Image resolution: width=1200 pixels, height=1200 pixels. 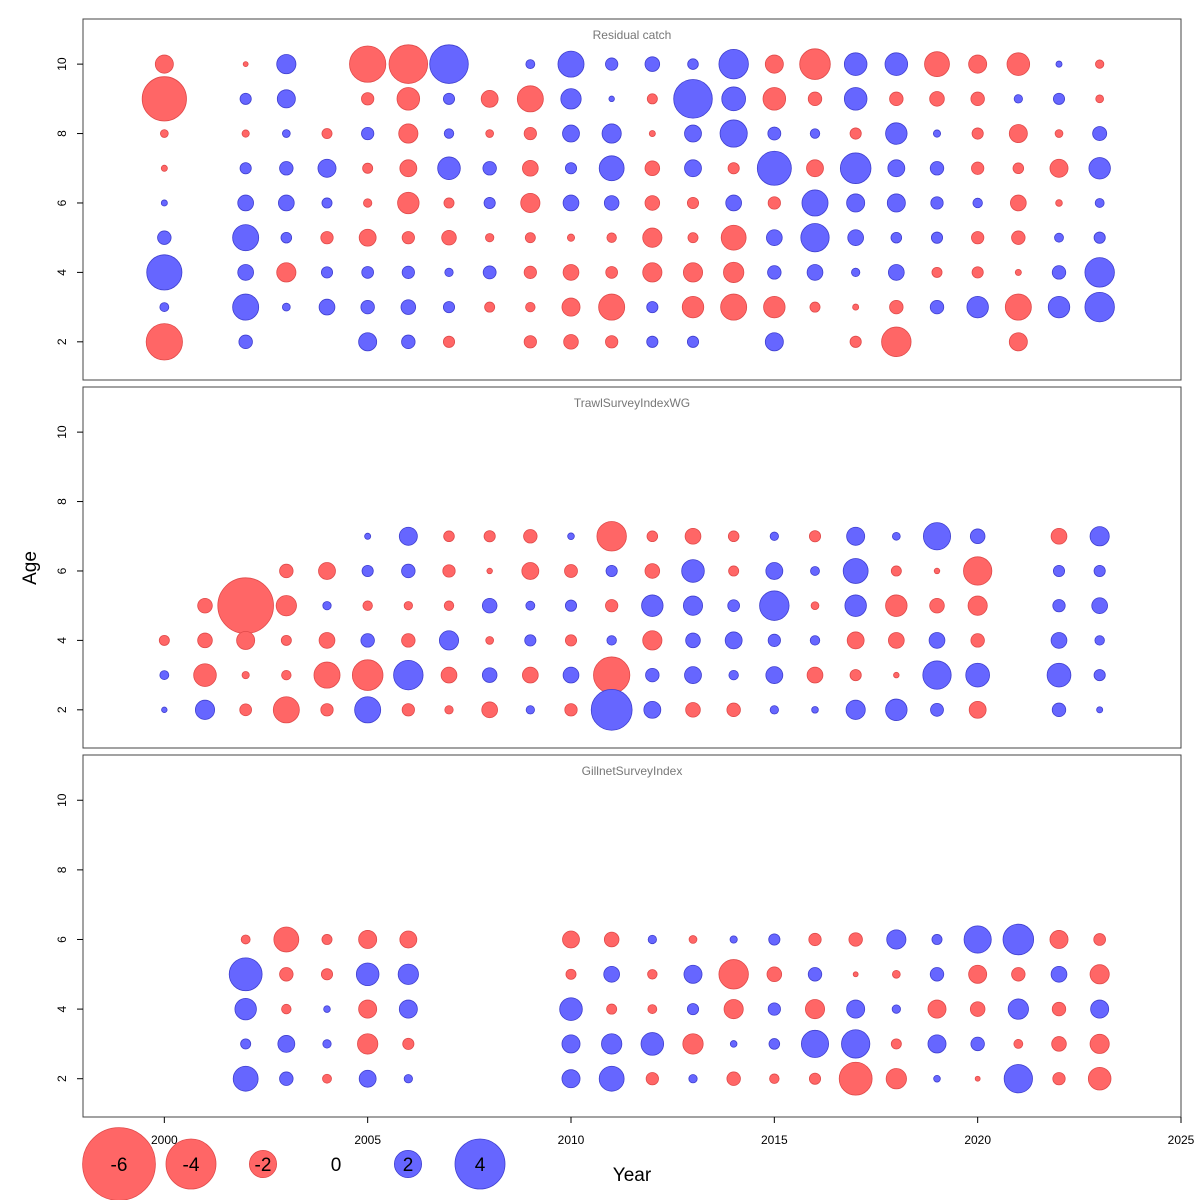 I want to click on legend-label: 2, so click(x=408, y=1165).